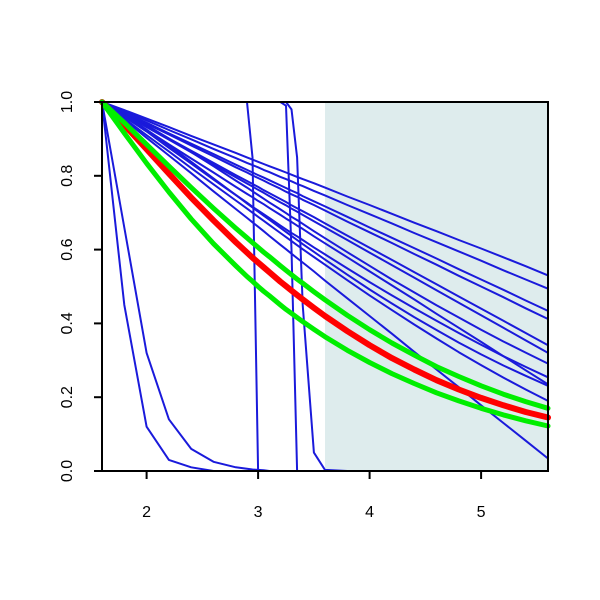 This screenshot has height=600, width=600. What do you see at coordinates (67, 397) in the screenshot?
I see `y-tick-label: 0.2` at bounding box center [67, 397].